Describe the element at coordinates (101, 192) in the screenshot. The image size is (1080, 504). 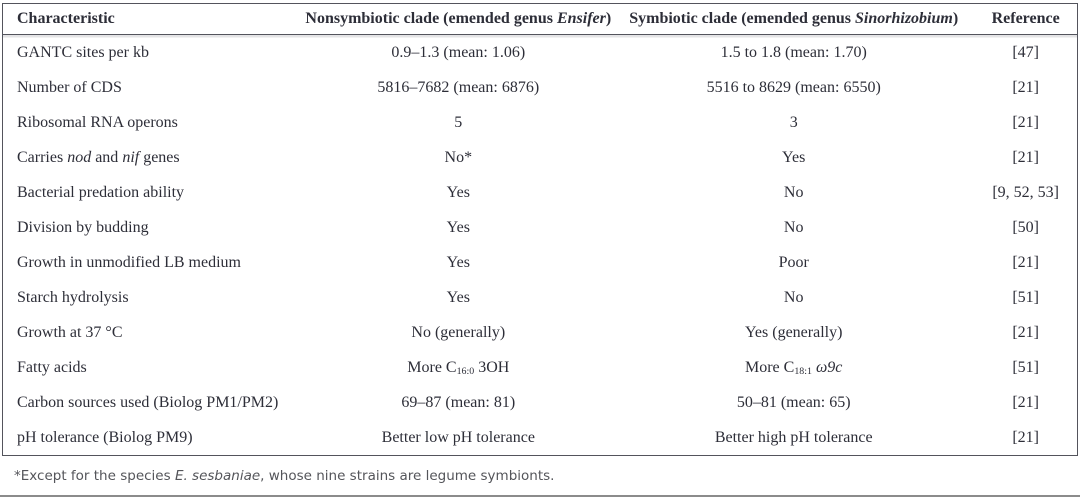
I see `cell-characteristic: Bacterial predation ability` at that location.